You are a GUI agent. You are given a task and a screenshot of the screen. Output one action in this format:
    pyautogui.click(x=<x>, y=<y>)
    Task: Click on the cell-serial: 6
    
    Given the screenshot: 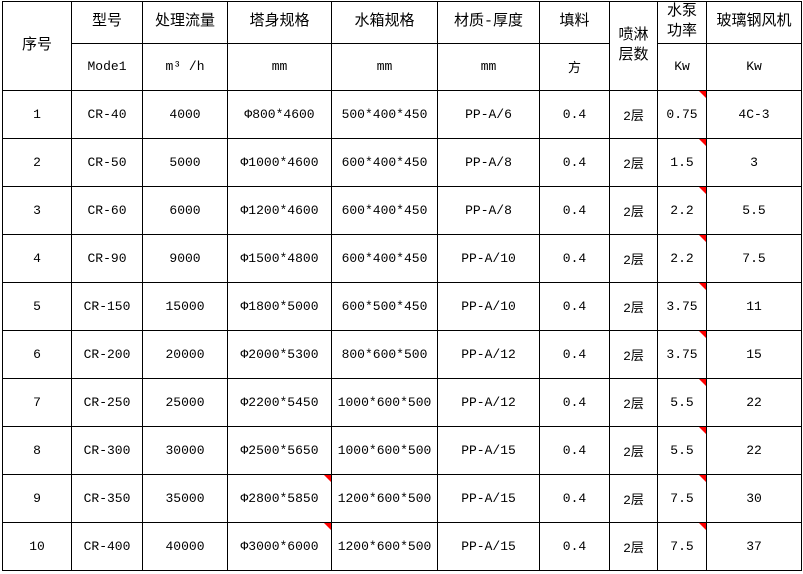 What is the action you would take?
    pyautogui.click(x=37, y=354)
    